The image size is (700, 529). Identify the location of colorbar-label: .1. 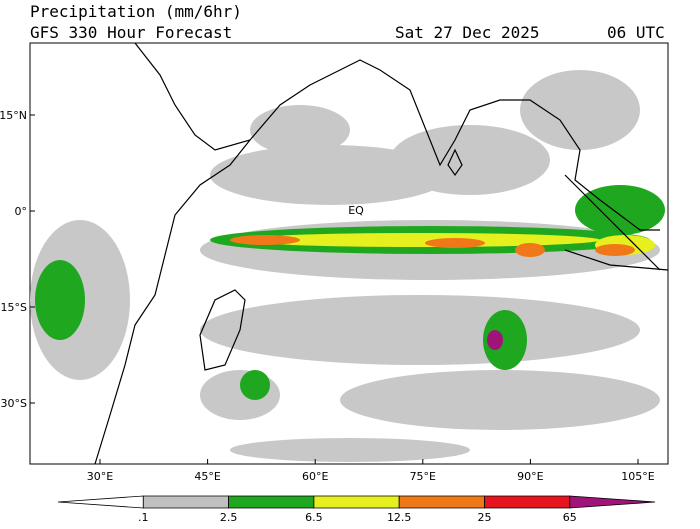
(143, 517).